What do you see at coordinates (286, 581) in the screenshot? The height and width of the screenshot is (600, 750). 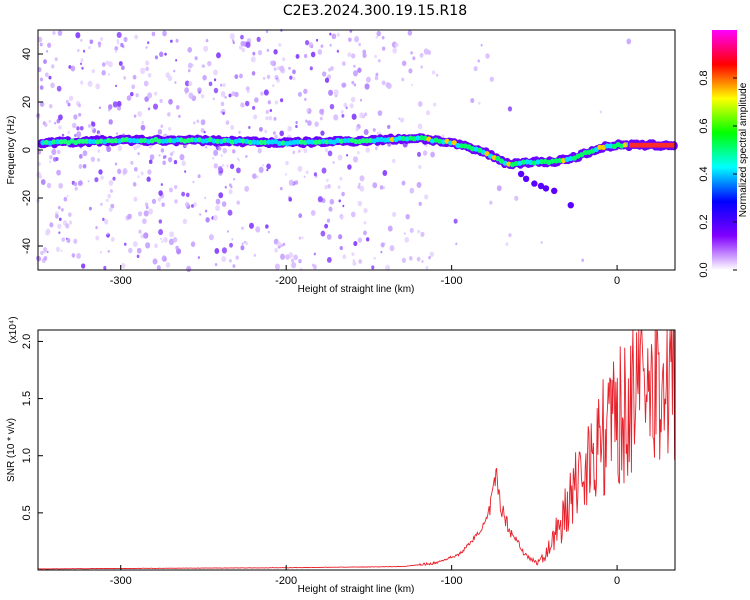 I see `snr-x-tick-label: -200` at bounding box center [286, 581].